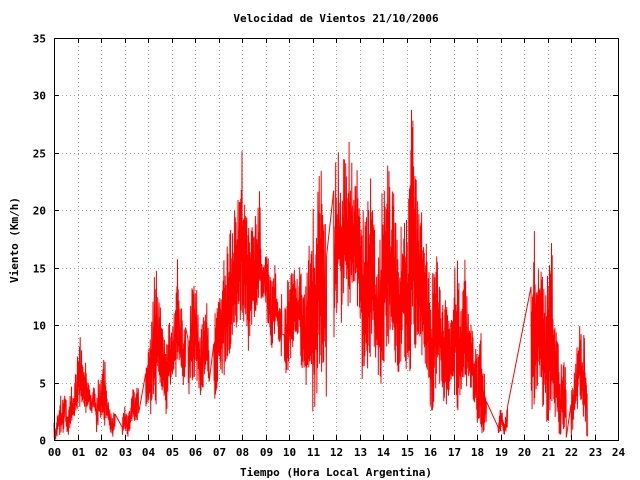 The image size is (640, 480). Describe the element at coordinates (101, 452) in the screenshot. I see `x-tick-label: 02` at that location.